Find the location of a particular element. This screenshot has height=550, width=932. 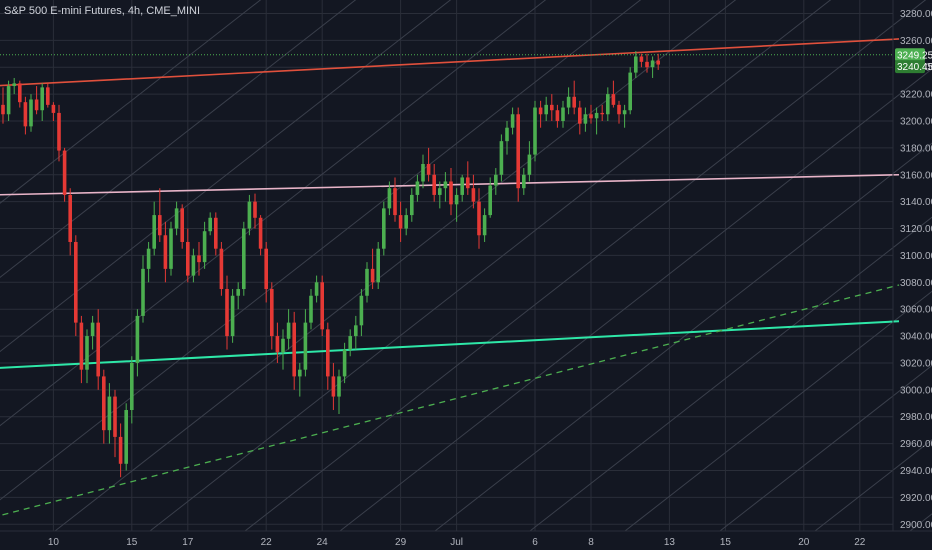

y-tick-label-11: 3120.00 is located at coordinates (916, 229).